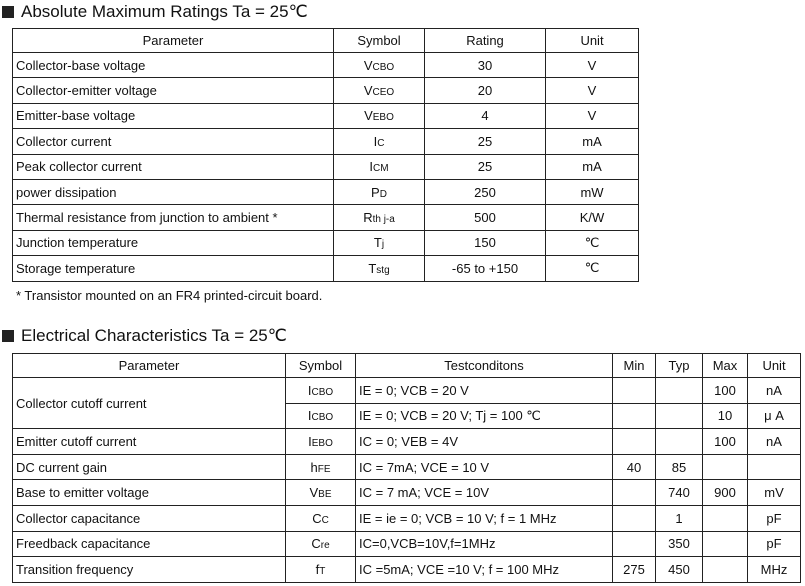  Describe the element at coordinates (774, 416) in the screenshot. I see `unit-cell: μ A` at that location.